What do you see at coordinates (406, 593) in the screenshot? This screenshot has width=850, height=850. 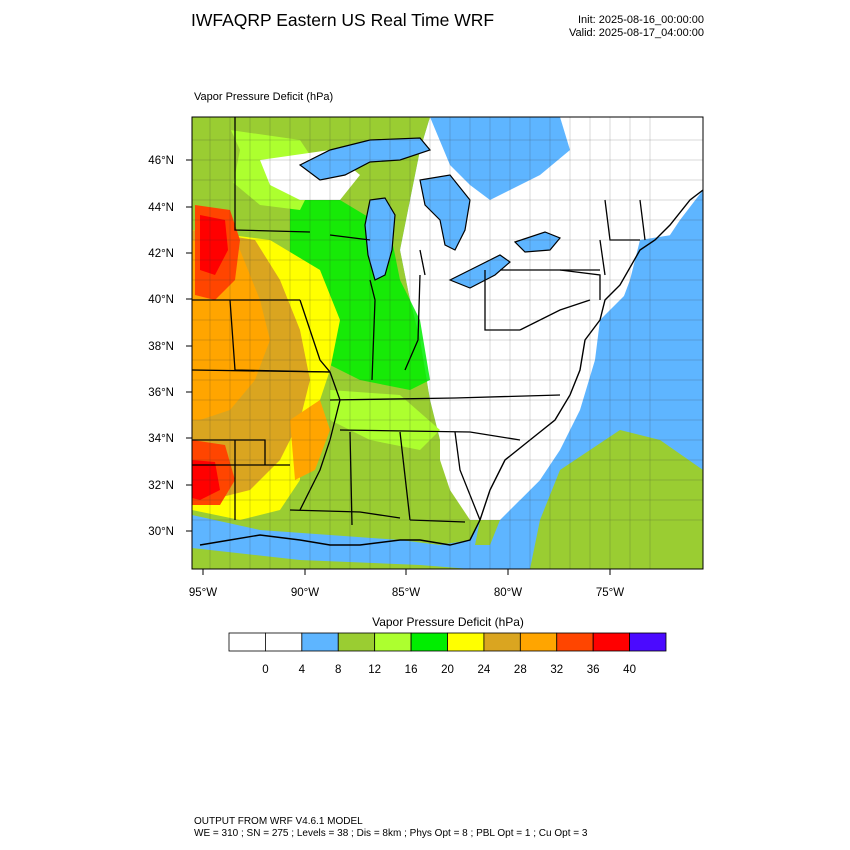 I see `lon-label: 85°W` at bounding box center [406, 593].